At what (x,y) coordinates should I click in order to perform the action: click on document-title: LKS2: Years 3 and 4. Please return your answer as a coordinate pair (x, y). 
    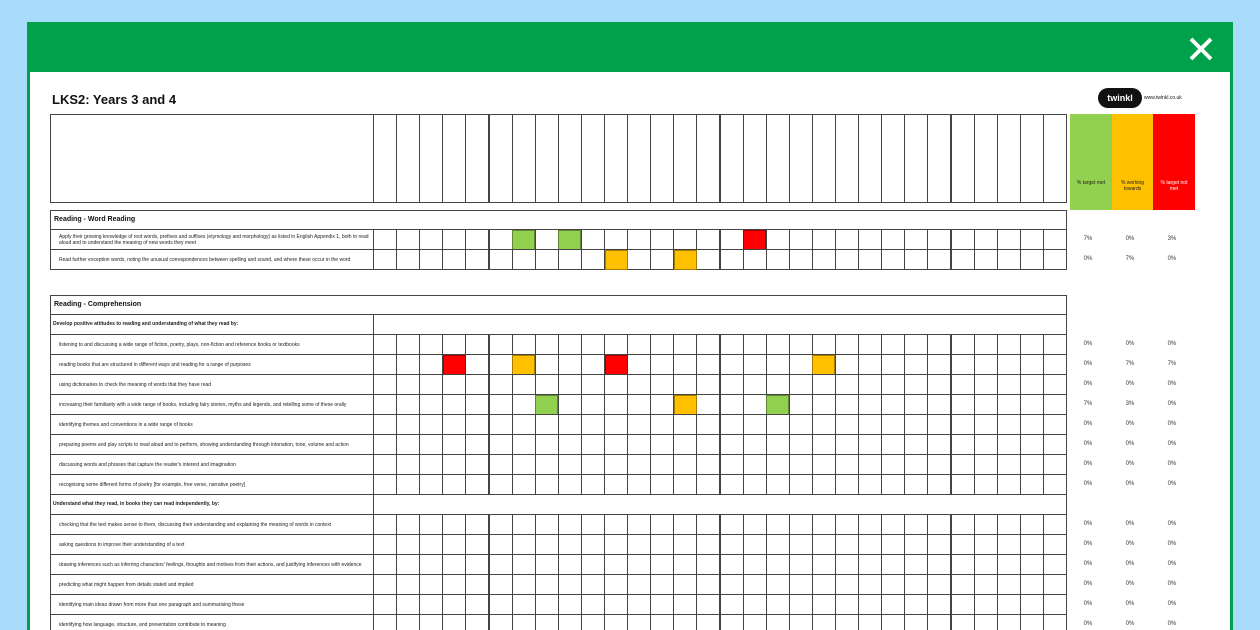
    Looking at the image, I should click on (114, 99).